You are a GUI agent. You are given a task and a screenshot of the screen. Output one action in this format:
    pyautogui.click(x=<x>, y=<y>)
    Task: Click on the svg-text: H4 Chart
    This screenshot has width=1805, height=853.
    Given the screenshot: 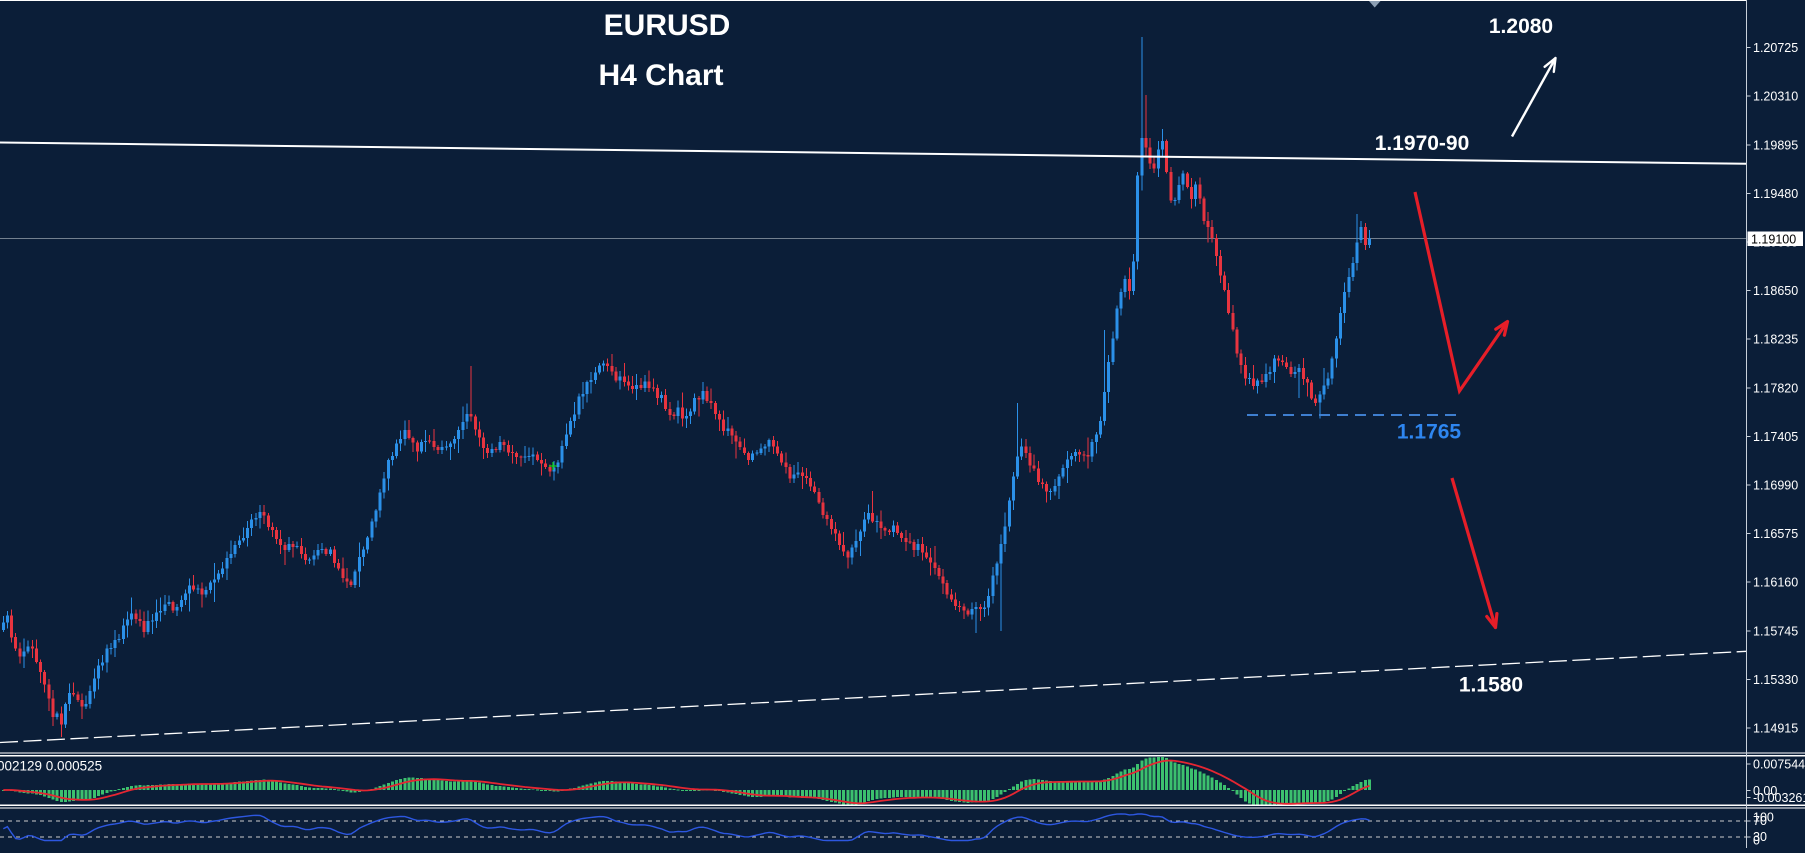 What is the action you would take?
    pyautogui.click(x=660, y=75)
    